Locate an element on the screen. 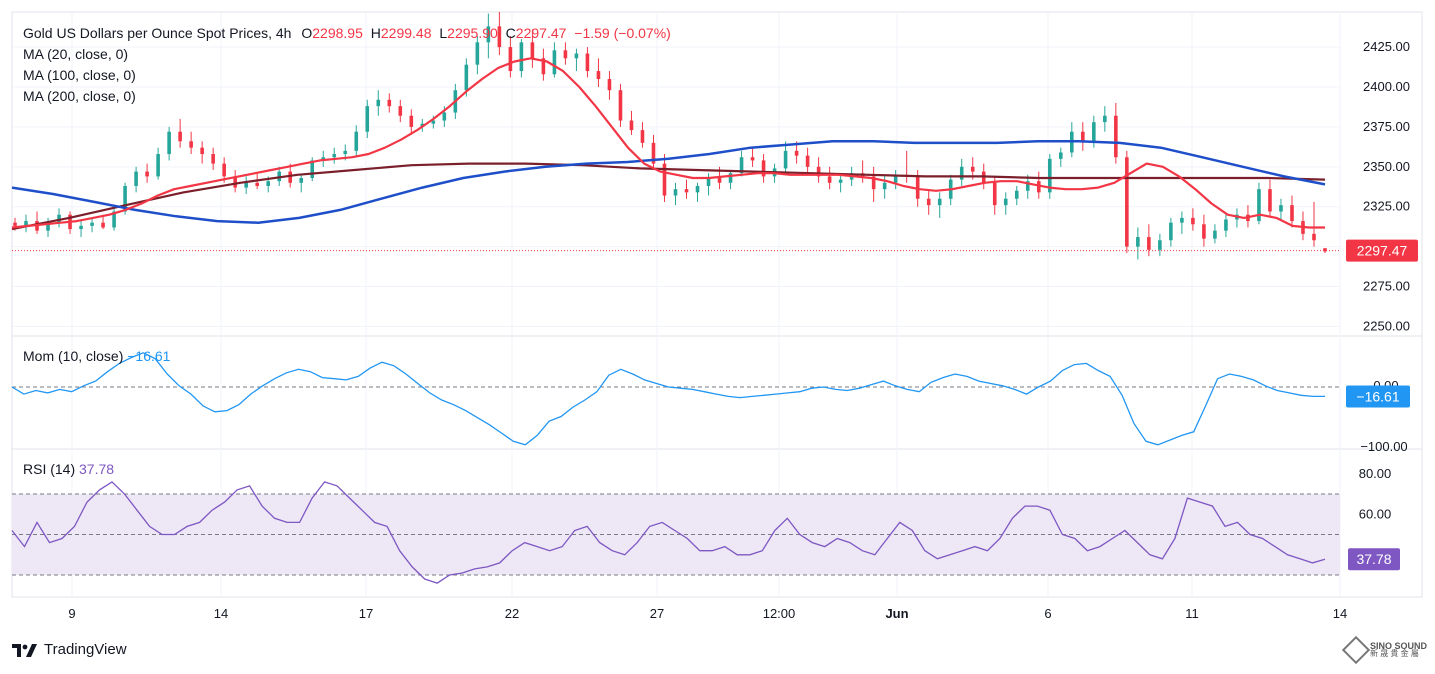  mom-value-tag is located at coordinates (1378, 396).